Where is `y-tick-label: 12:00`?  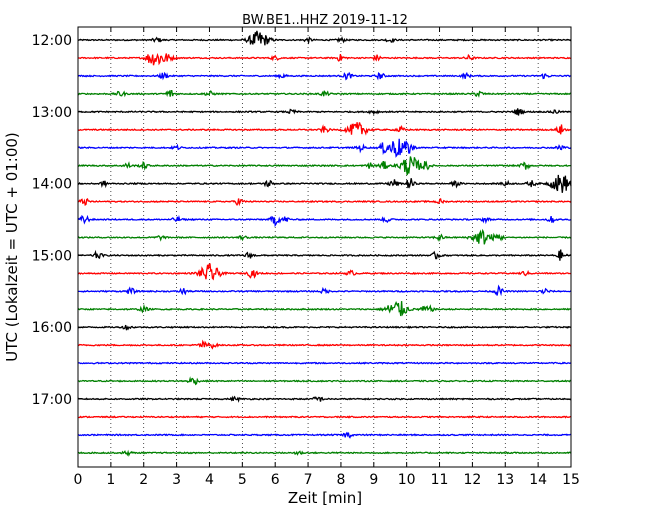 y-tick-label: 12:00 is located at coordinates (52, 41).